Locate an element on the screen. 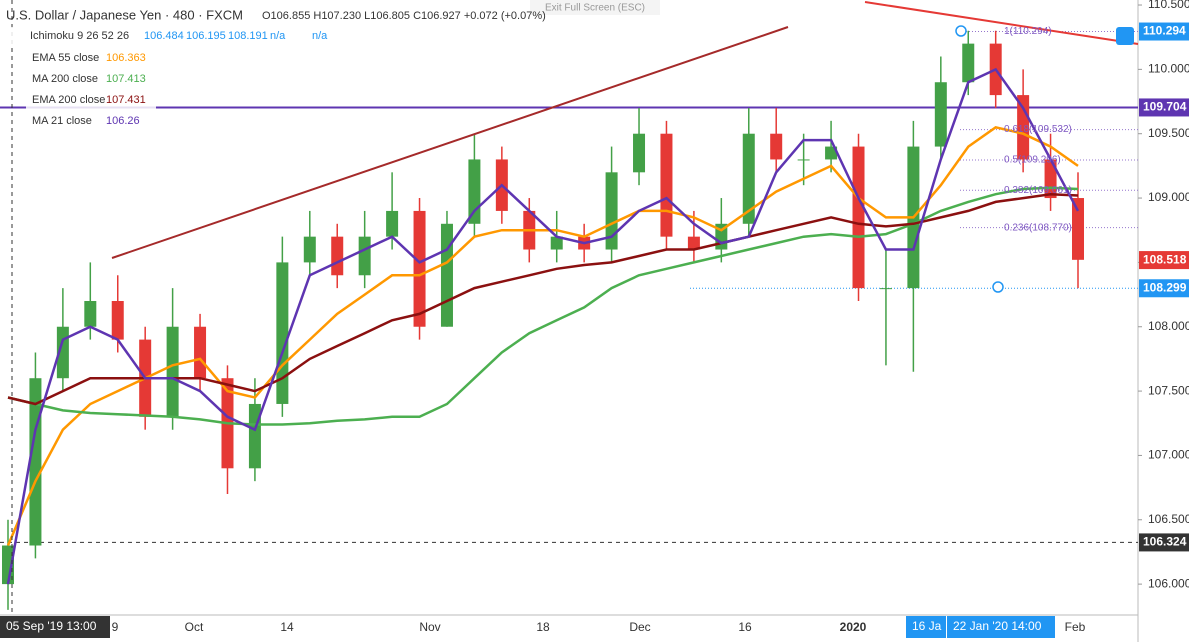  legend-name: MA 21 close is located at coordinates (62, 121).